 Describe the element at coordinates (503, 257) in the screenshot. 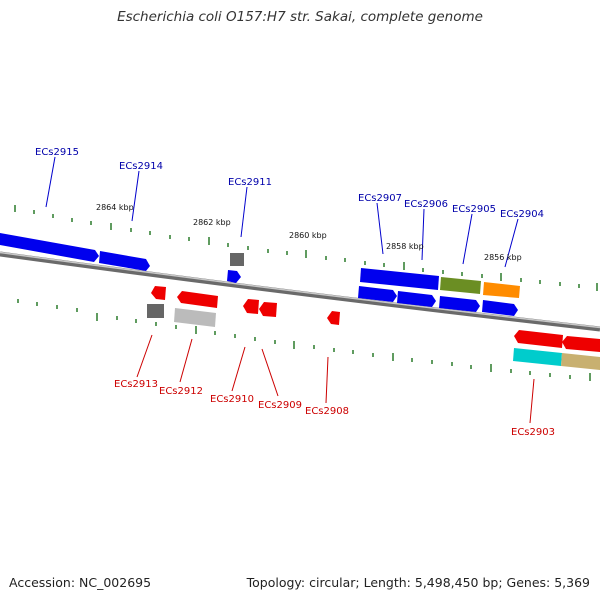

I see `scale-label: 2856 kbp` at that location.